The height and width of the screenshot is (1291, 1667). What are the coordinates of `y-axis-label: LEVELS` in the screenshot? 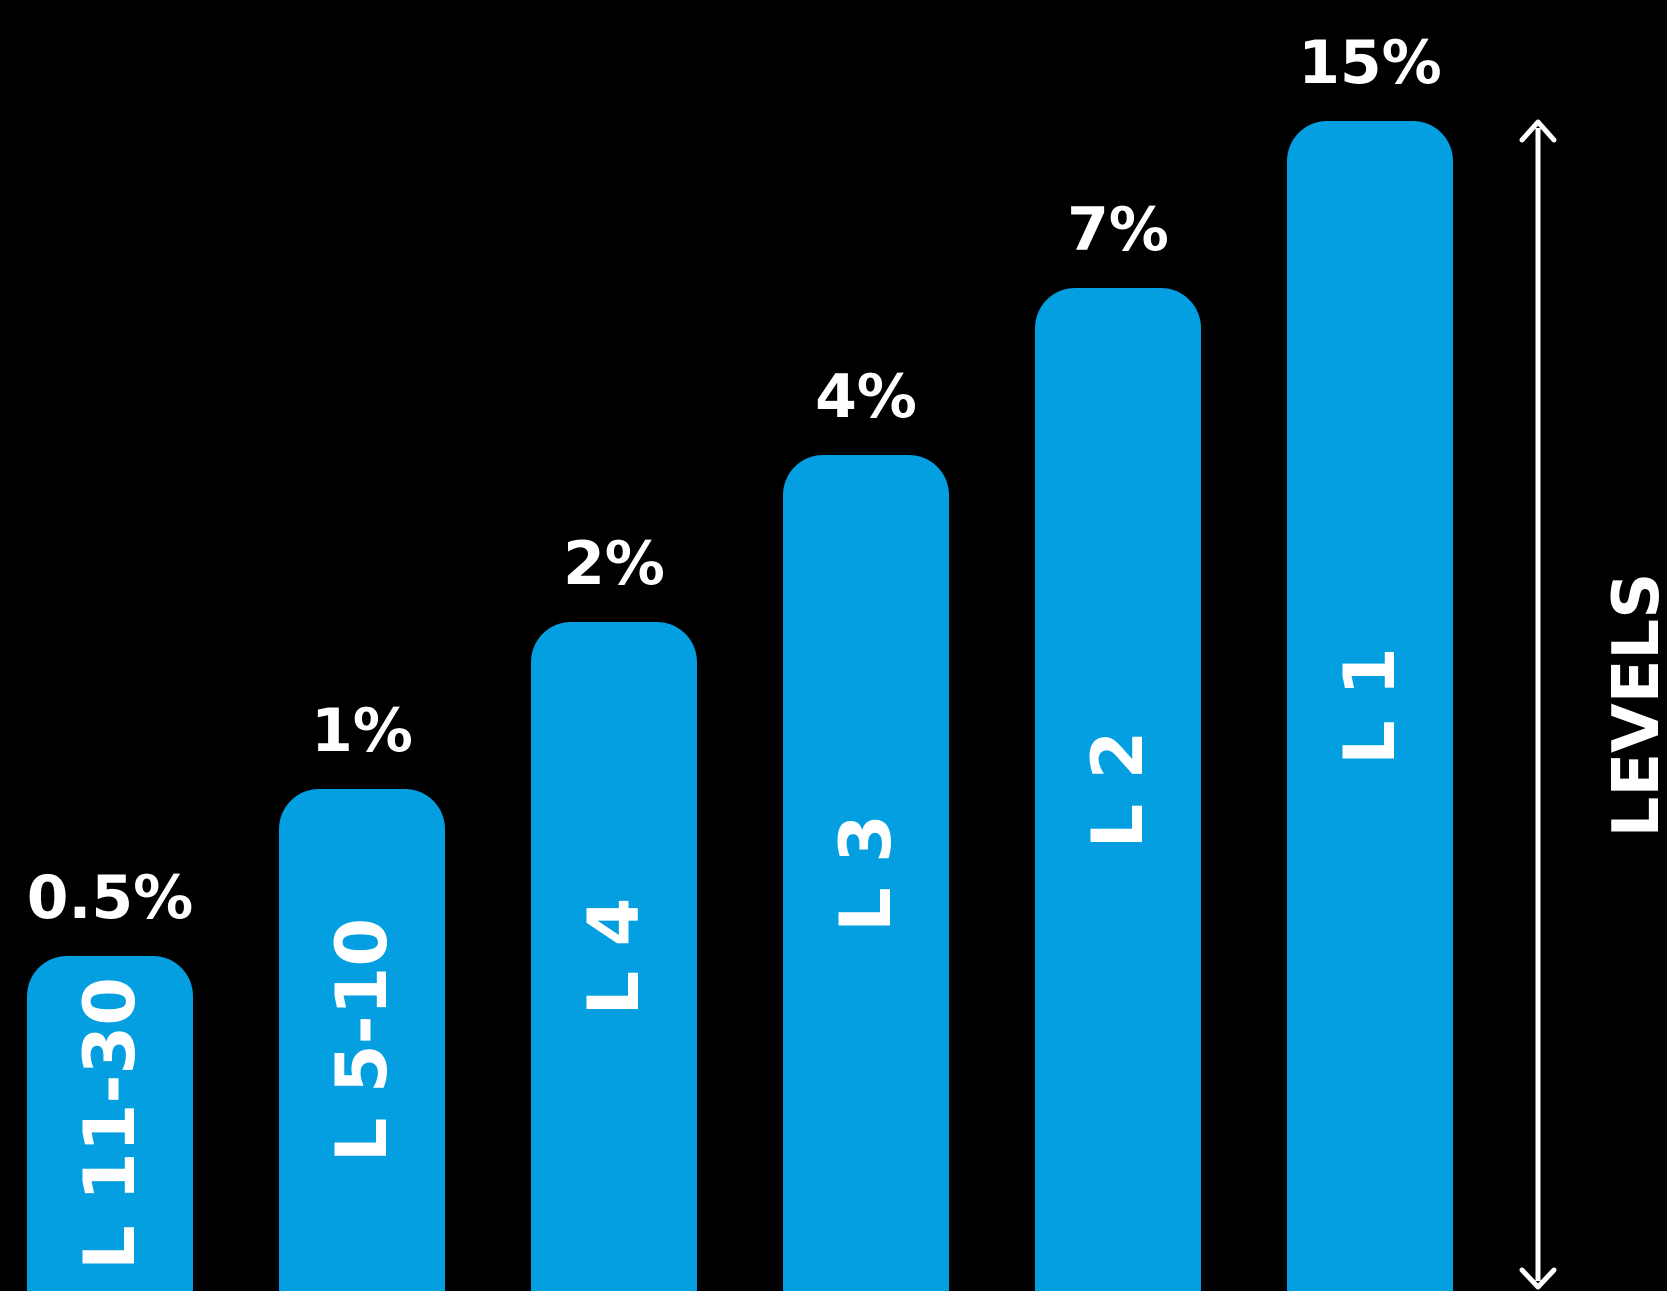 It's located at (1633, 705).